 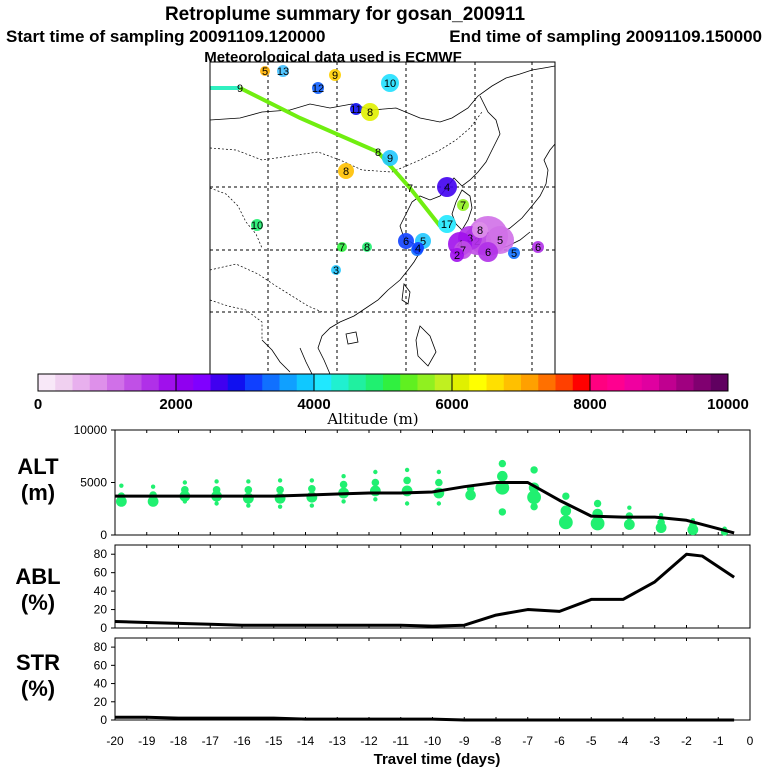 I want to click on map-taiwan, so click(x=406, y=293).